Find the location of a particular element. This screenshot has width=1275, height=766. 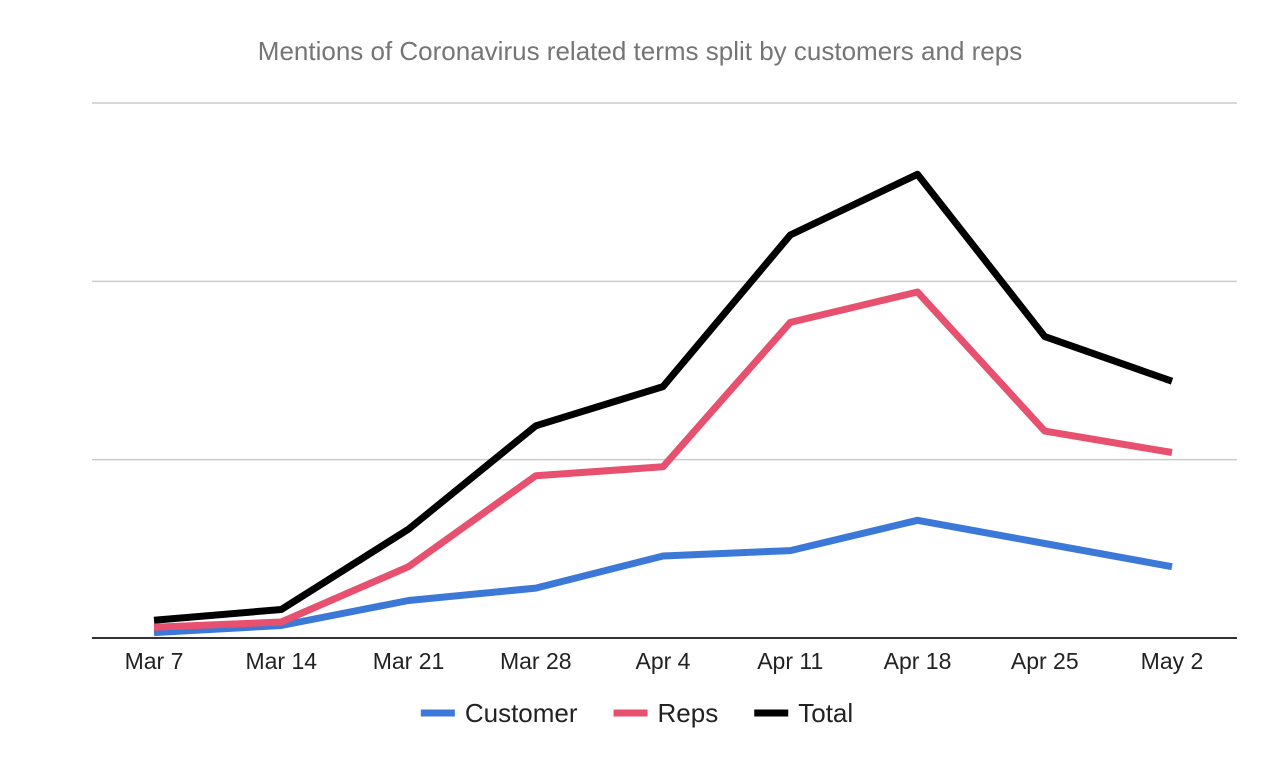

x-tick-label: Mar 14 is located at coordinates (281, 661).